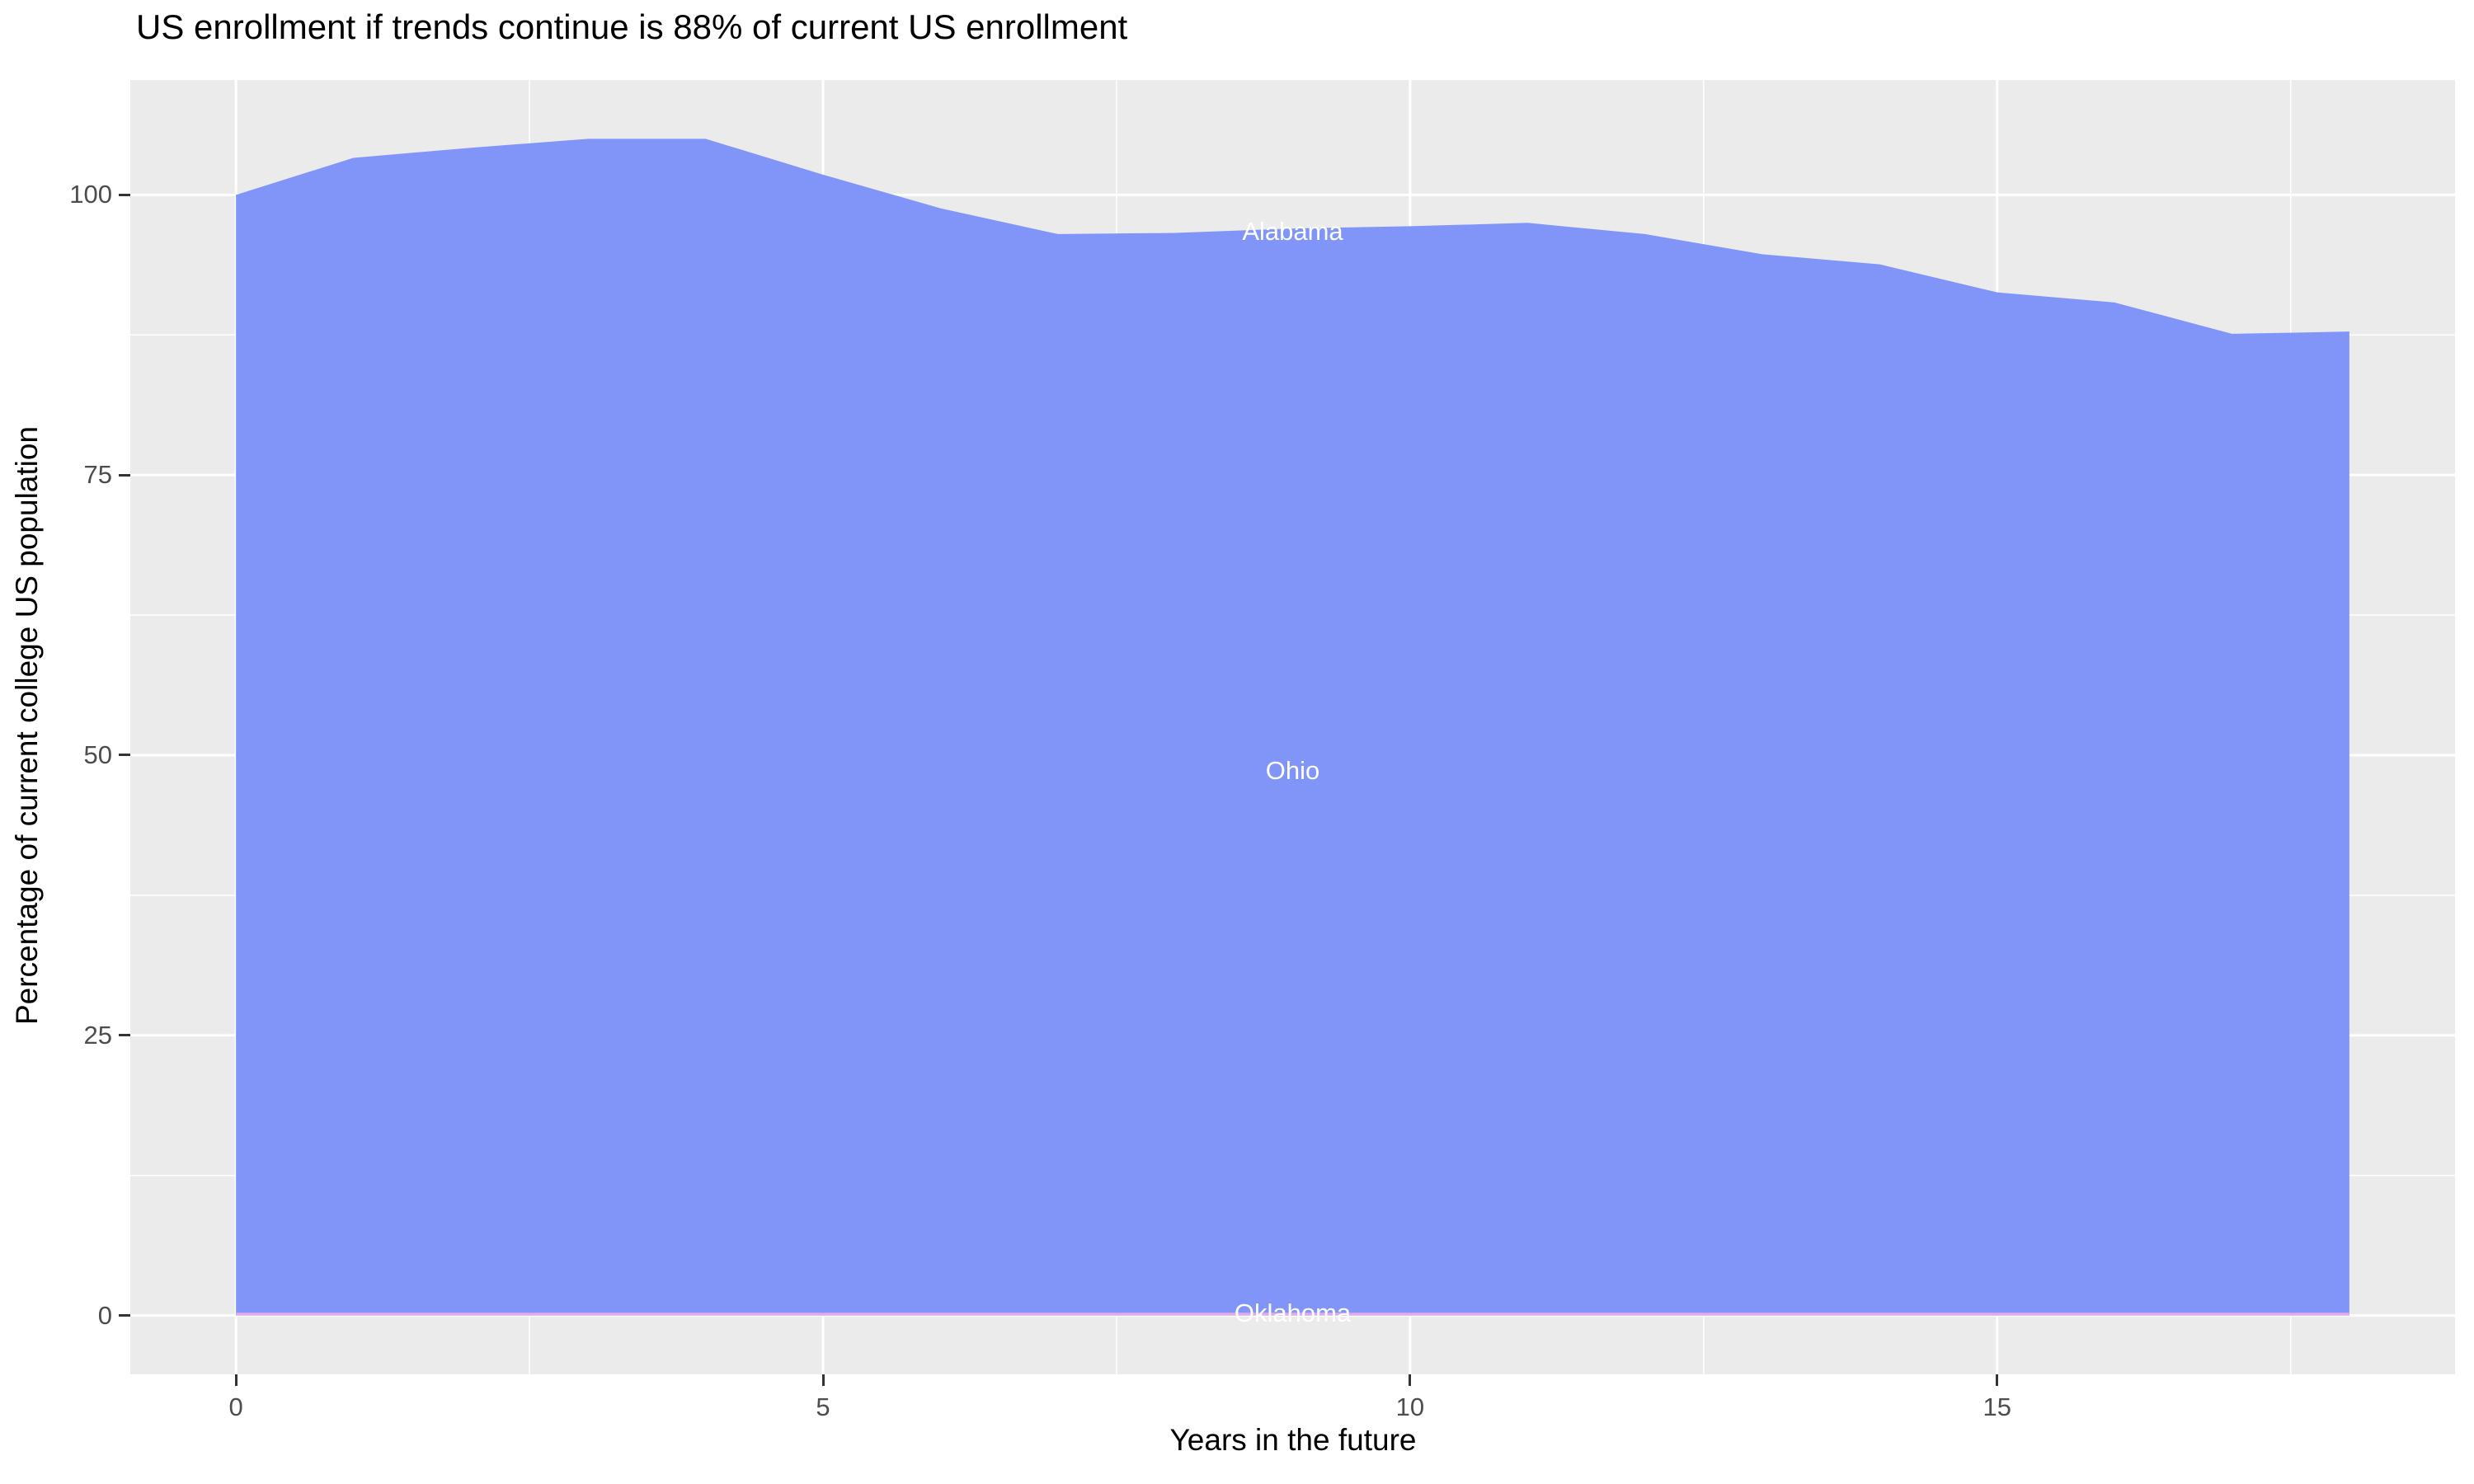  Describe the element at coordinates (97, 1035) in the screenshot. I see `y-tick-label: 25` at that location.